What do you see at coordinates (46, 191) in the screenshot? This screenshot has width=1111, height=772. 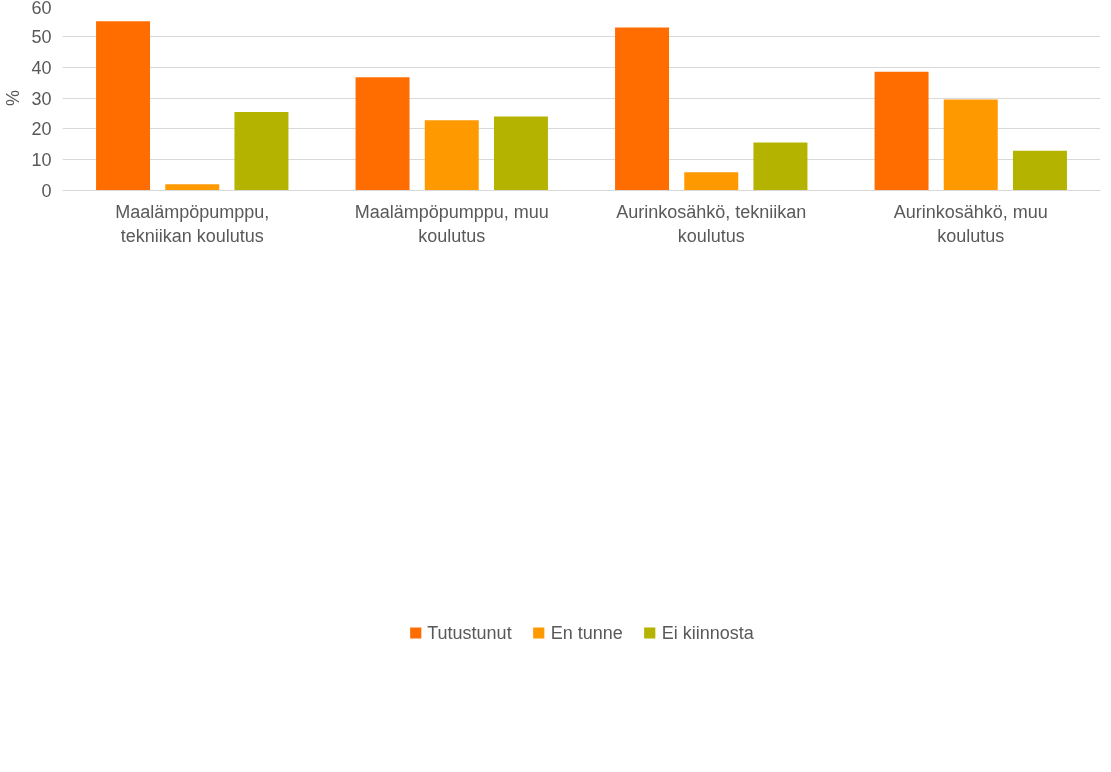 I see `y-tick-label: 0` at bounding box center [46, 191].